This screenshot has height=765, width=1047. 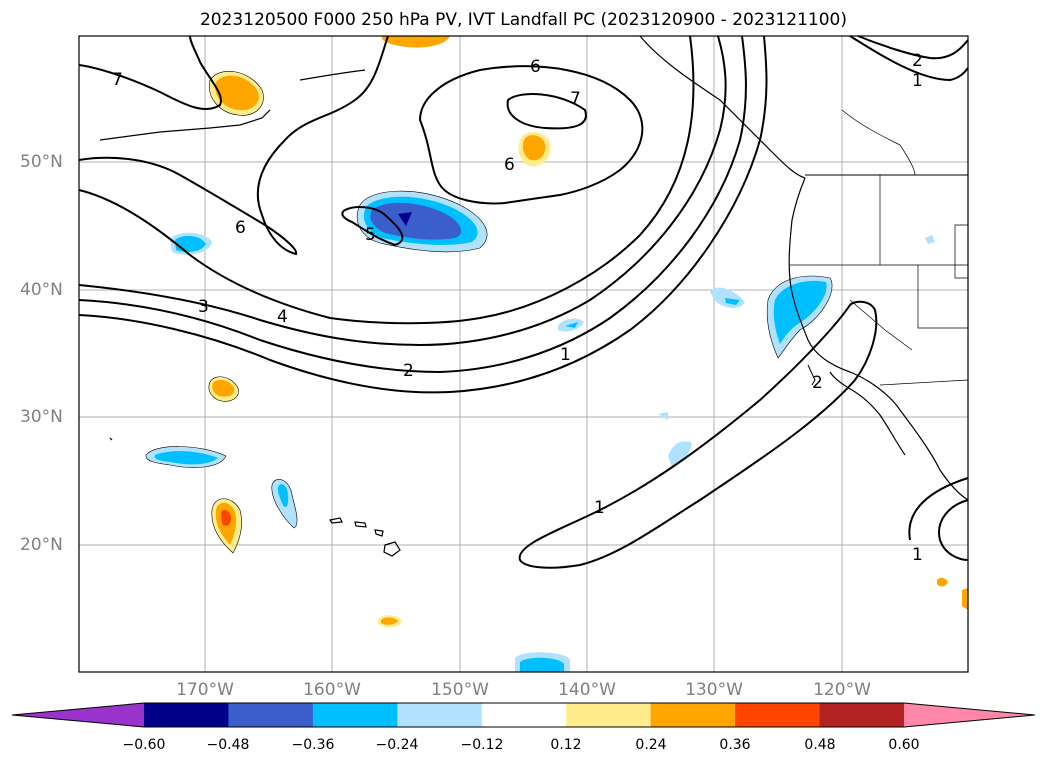 What do you see at coordinates (566, 745) in the screenshot?
I see `colorbar-tick: 0.12` at bounding box center [566, 745].